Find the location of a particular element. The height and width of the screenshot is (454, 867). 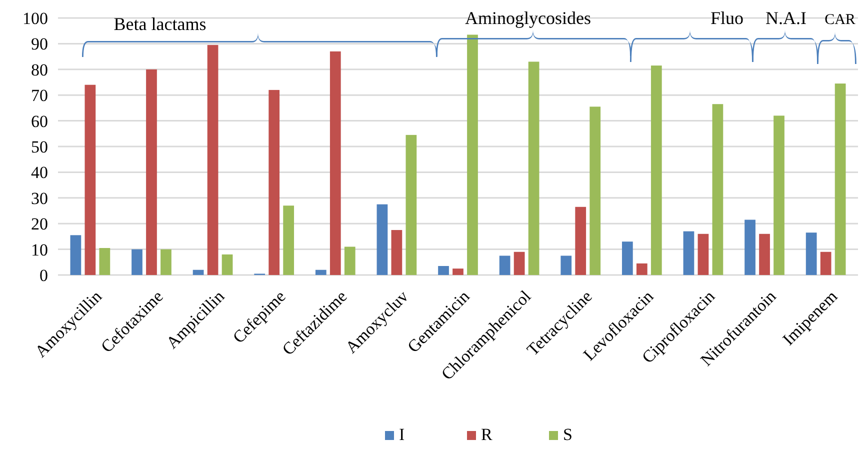

y-tick-label: 40 is located at coordinates (39, 172).